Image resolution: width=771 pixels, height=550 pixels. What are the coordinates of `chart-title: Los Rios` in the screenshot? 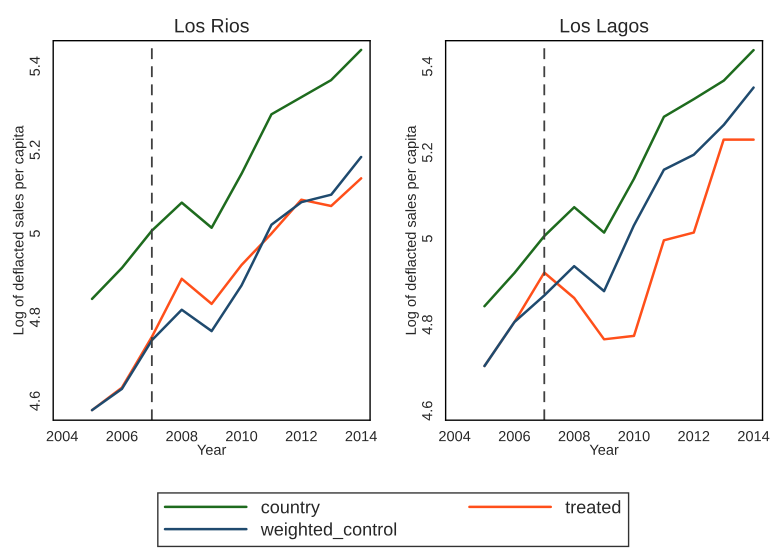 It's located at (212, 25).